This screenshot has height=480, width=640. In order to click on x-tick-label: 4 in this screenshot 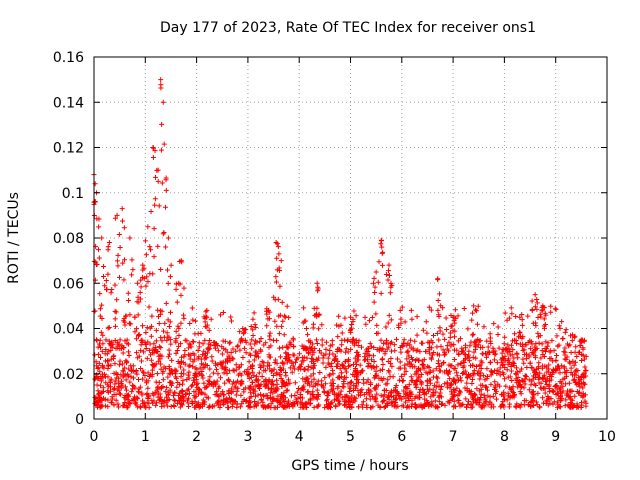, I will do `click(299, 437)`.